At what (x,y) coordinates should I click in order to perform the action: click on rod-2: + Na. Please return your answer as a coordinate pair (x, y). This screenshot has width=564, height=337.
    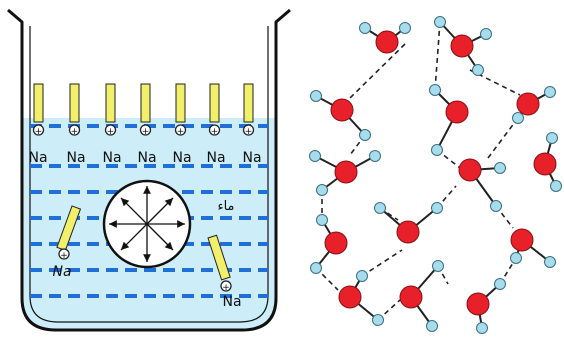
    Looking at the image, I should click on (76, 124).